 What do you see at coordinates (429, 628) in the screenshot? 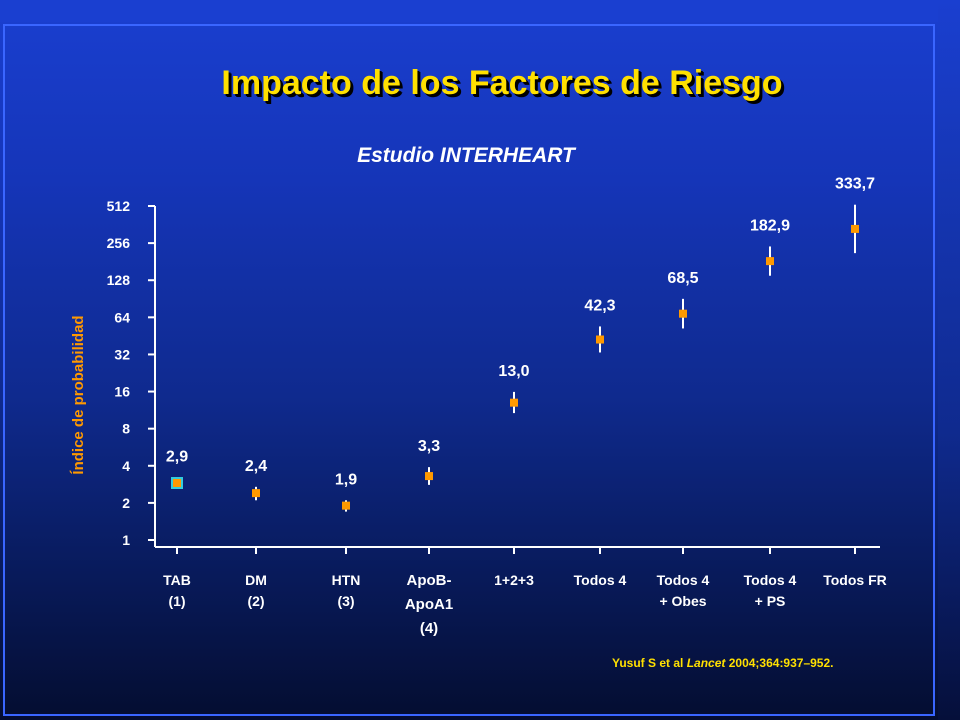
I see `x-tick-label: (4)` at bounding box center [429, 628].